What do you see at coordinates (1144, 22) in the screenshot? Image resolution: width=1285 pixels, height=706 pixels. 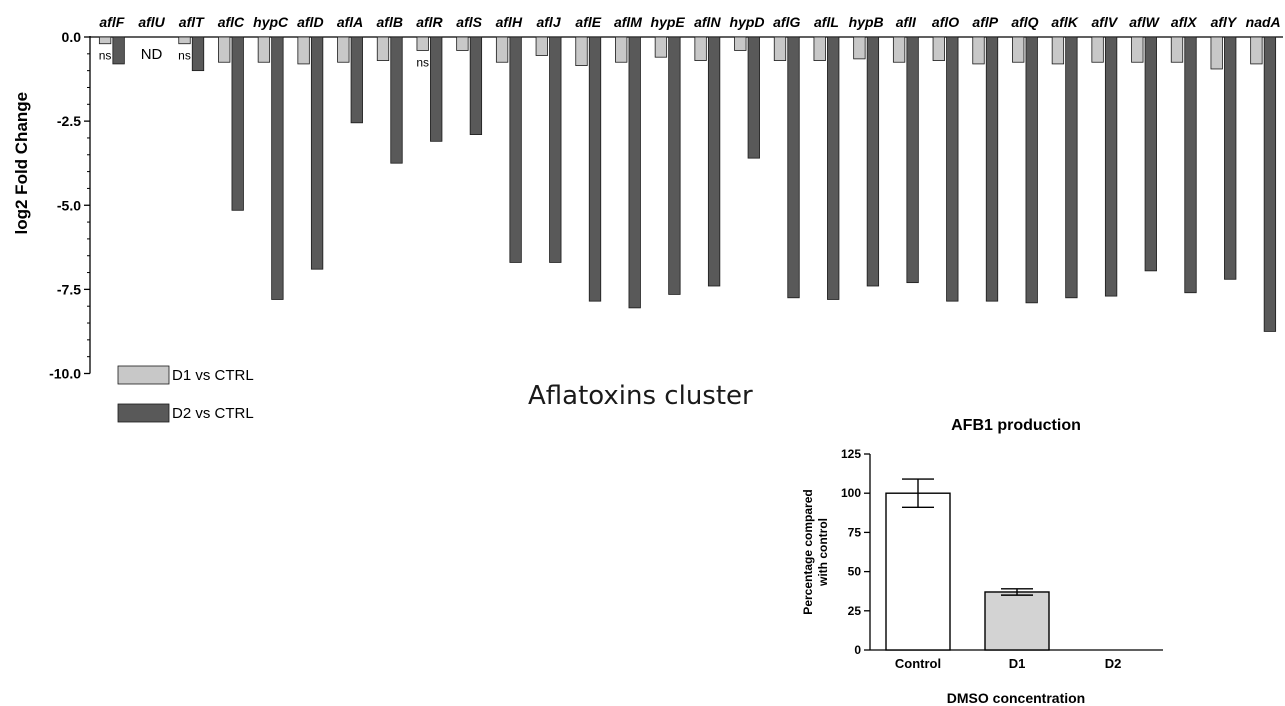 I see `gene-label: aflW` at bounding box center [1144, 22].